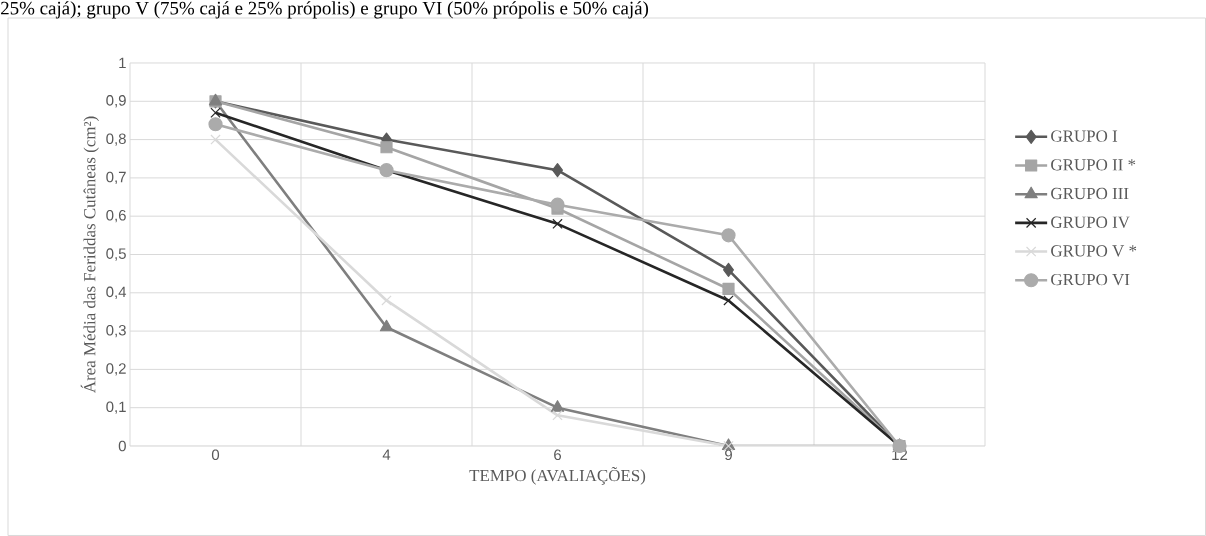 Image resolution: width=1206 pixels, height=536 pixels. I want to click on y-tick-label: 0,1, so click(116, 407).